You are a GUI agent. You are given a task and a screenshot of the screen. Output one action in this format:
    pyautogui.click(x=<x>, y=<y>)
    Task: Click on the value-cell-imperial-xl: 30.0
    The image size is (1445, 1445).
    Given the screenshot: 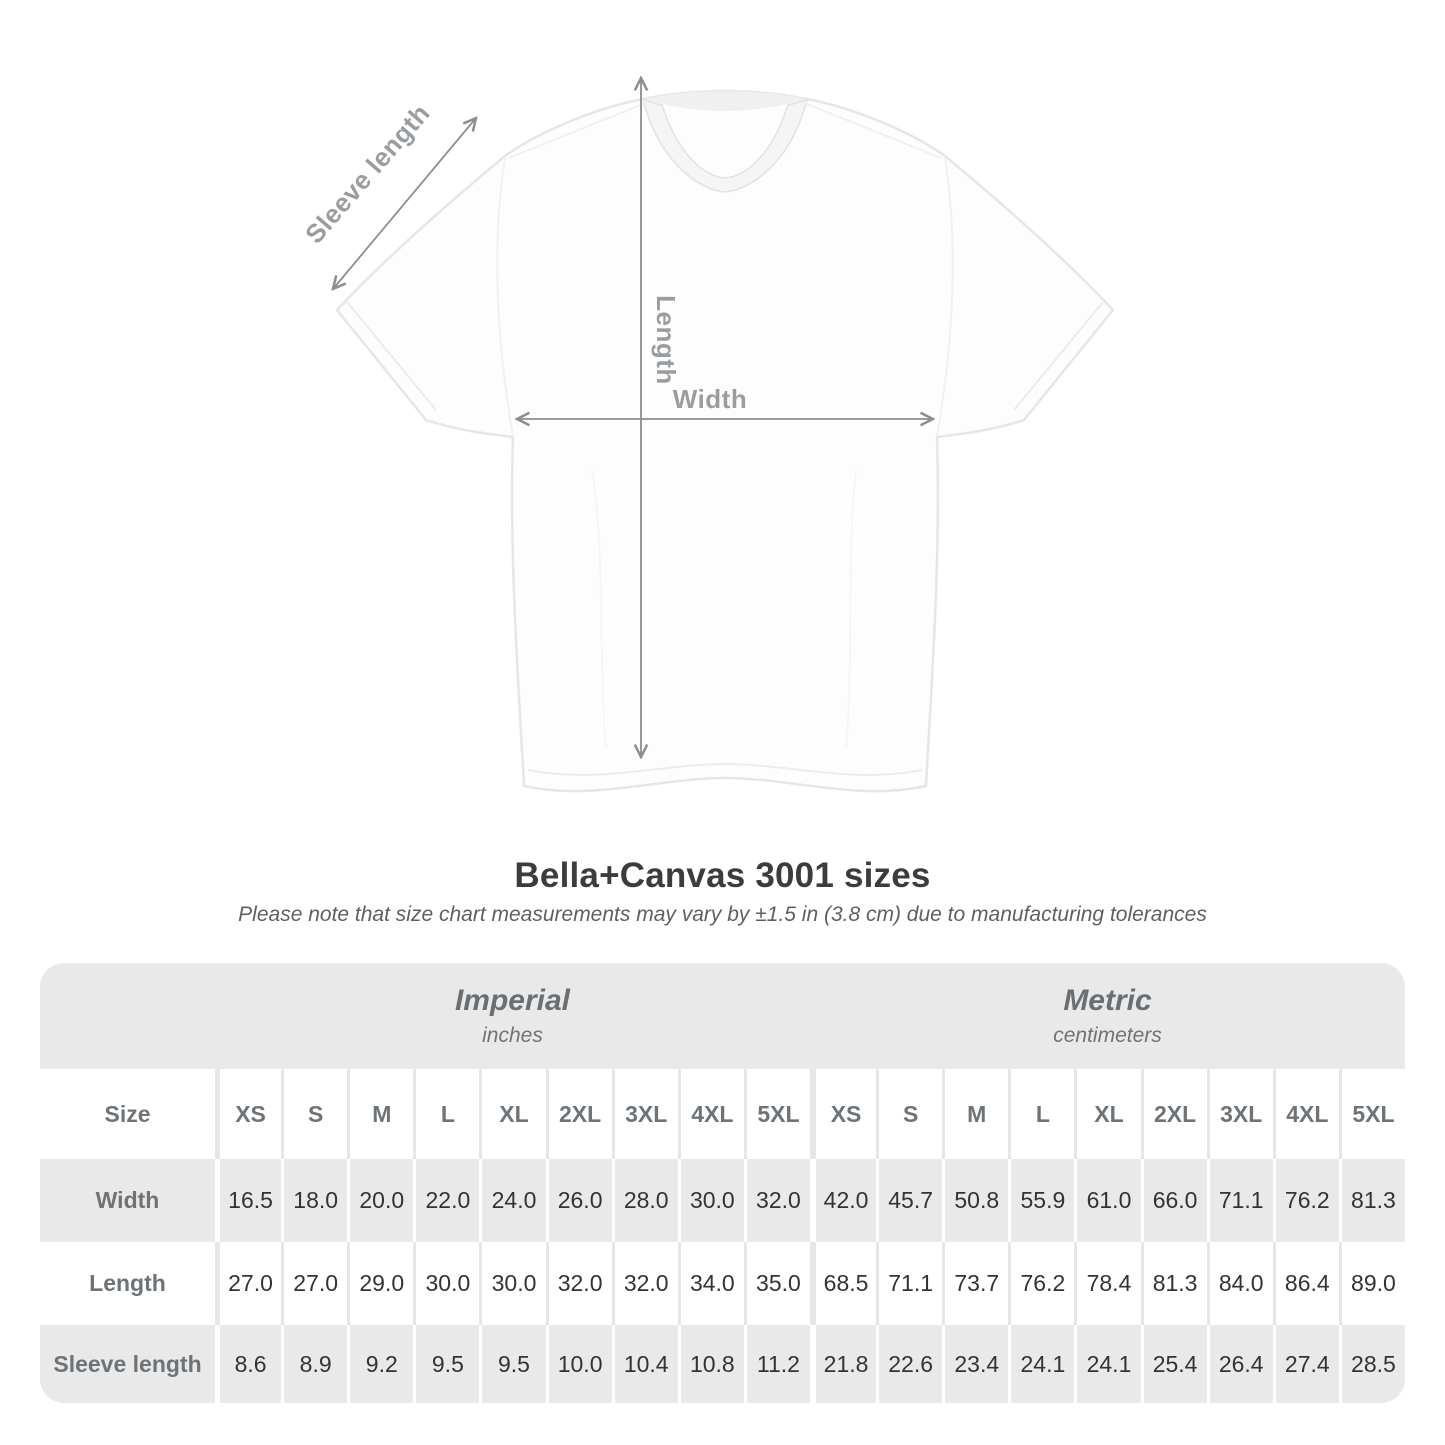 What is the action you would take?
    pyautogui.click(x=512, y=1283)
    